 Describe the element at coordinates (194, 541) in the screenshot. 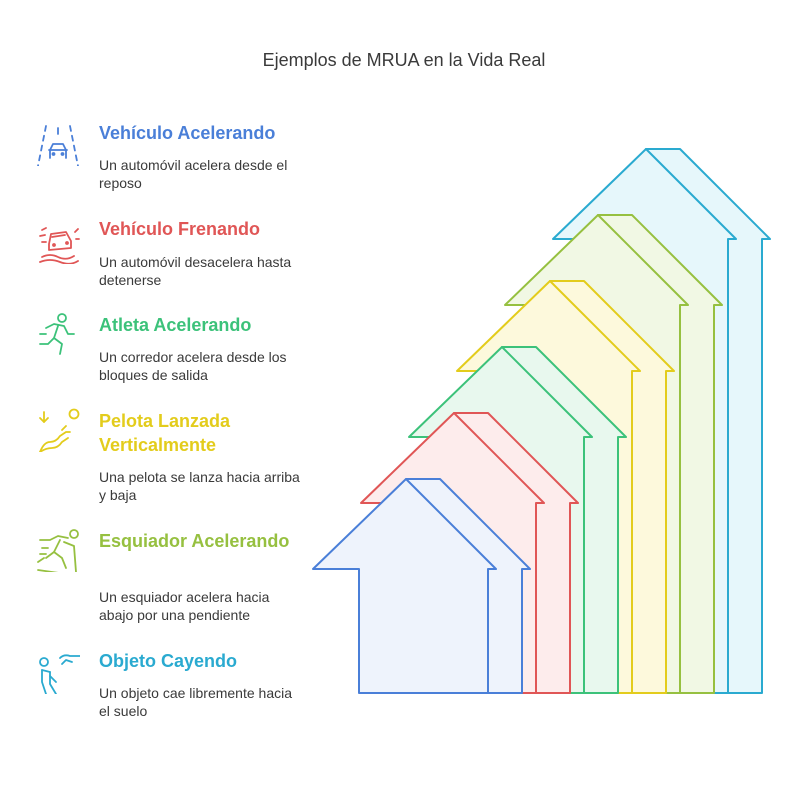

I see `item-heading: Esquiador Acelerando` at that location.